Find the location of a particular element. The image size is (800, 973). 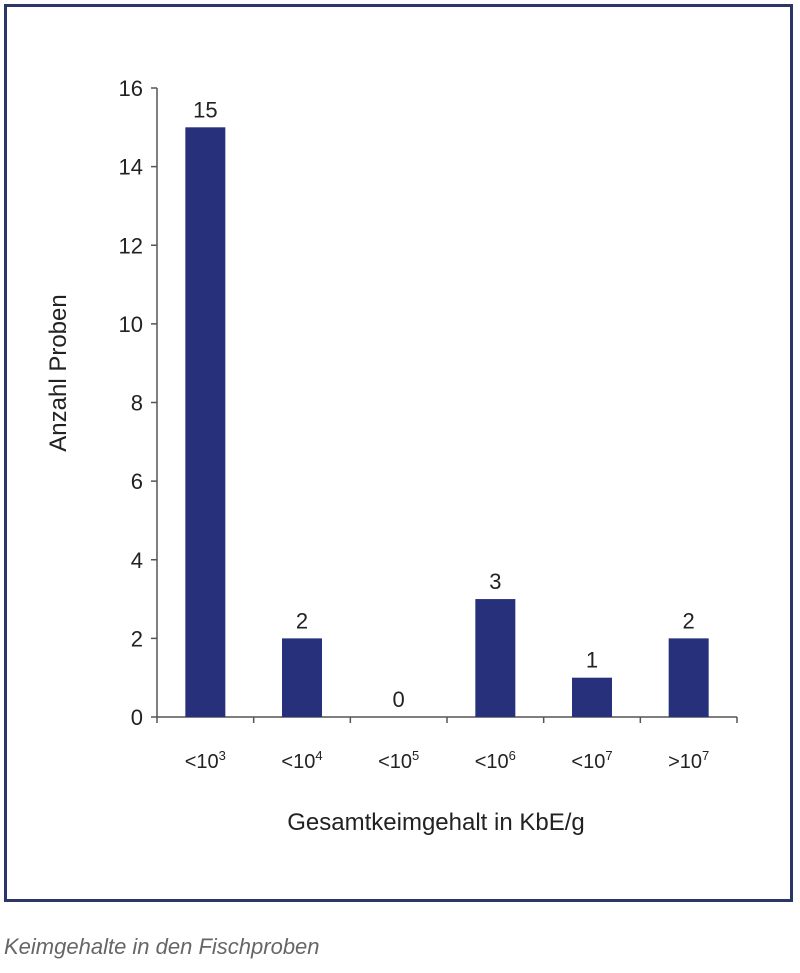

figure-caption: Keimgehalte in den Fischproben is located at coordinates (162, 946).